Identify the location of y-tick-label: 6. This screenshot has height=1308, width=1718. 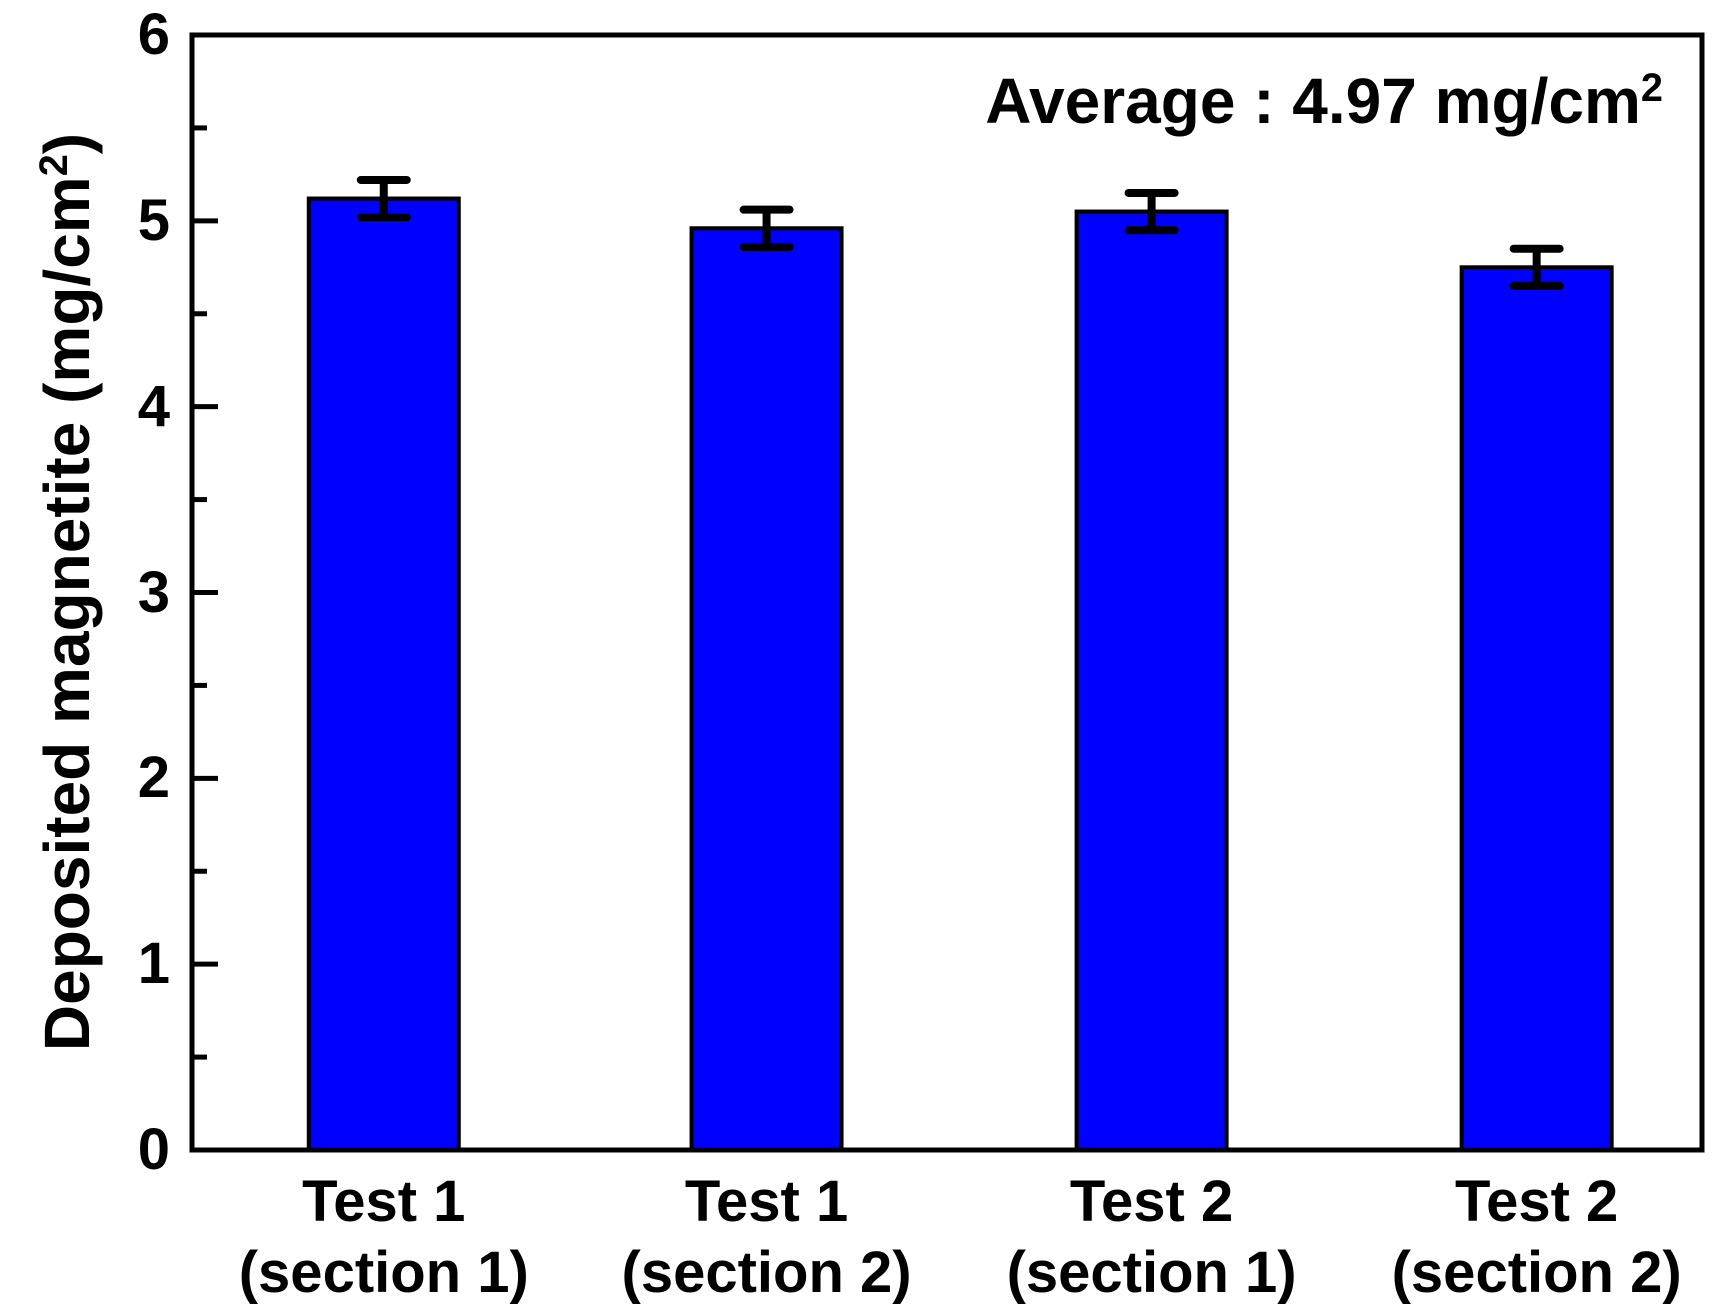
(153, 34).